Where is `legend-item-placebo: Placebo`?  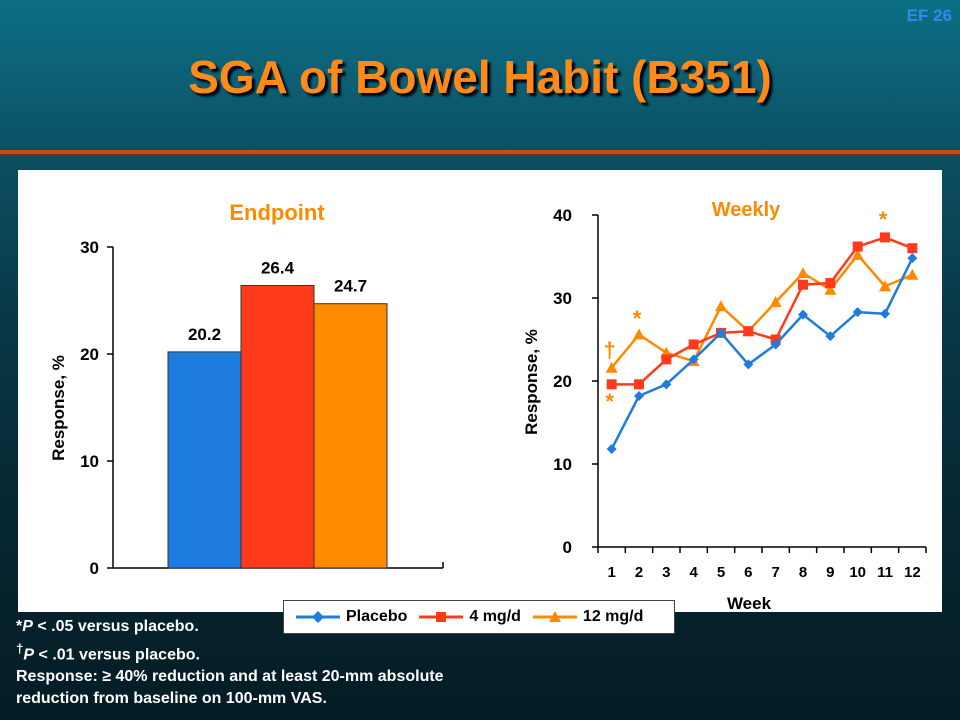 legend-item-placebo: Placebo is located at coordinates (351, 617).